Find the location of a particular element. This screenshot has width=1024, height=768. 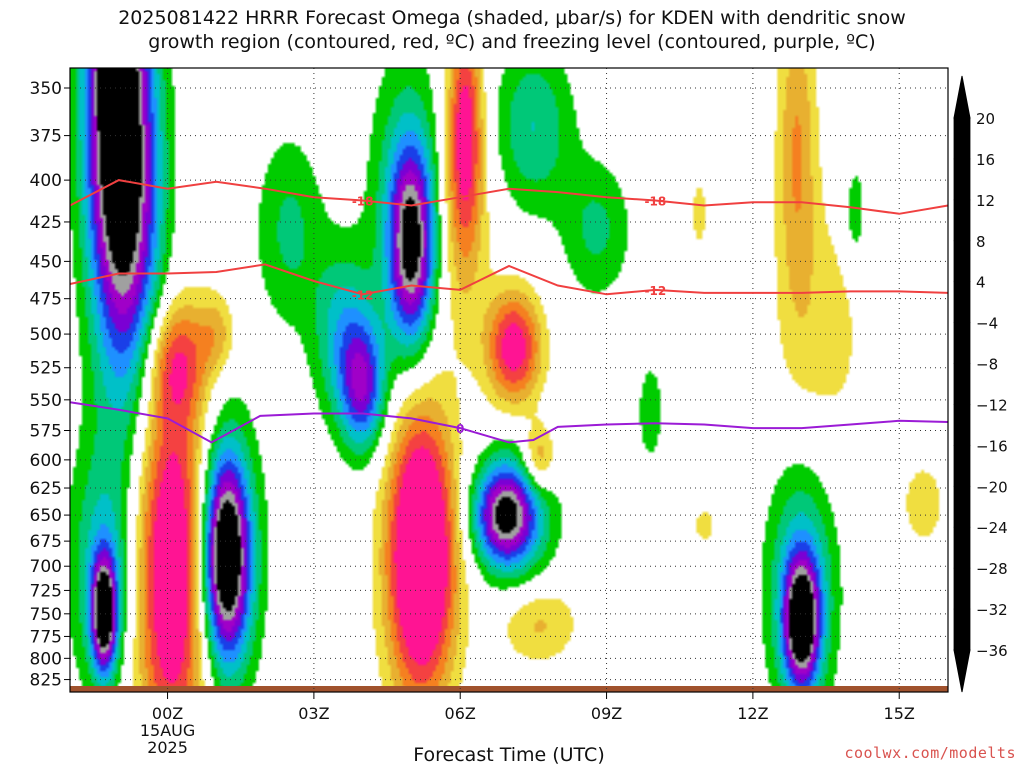

colorbar-label: −36 is located at coordinates (992, 651).